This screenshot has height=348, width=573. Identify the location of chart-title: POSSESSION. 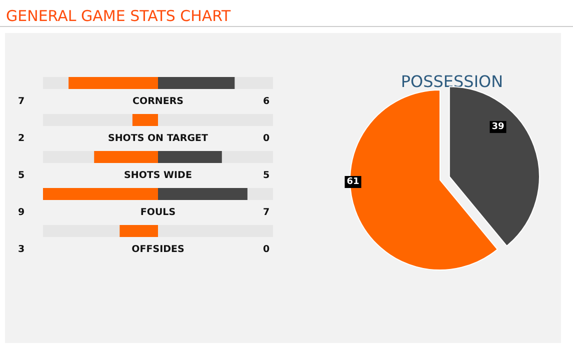
(452, 81).